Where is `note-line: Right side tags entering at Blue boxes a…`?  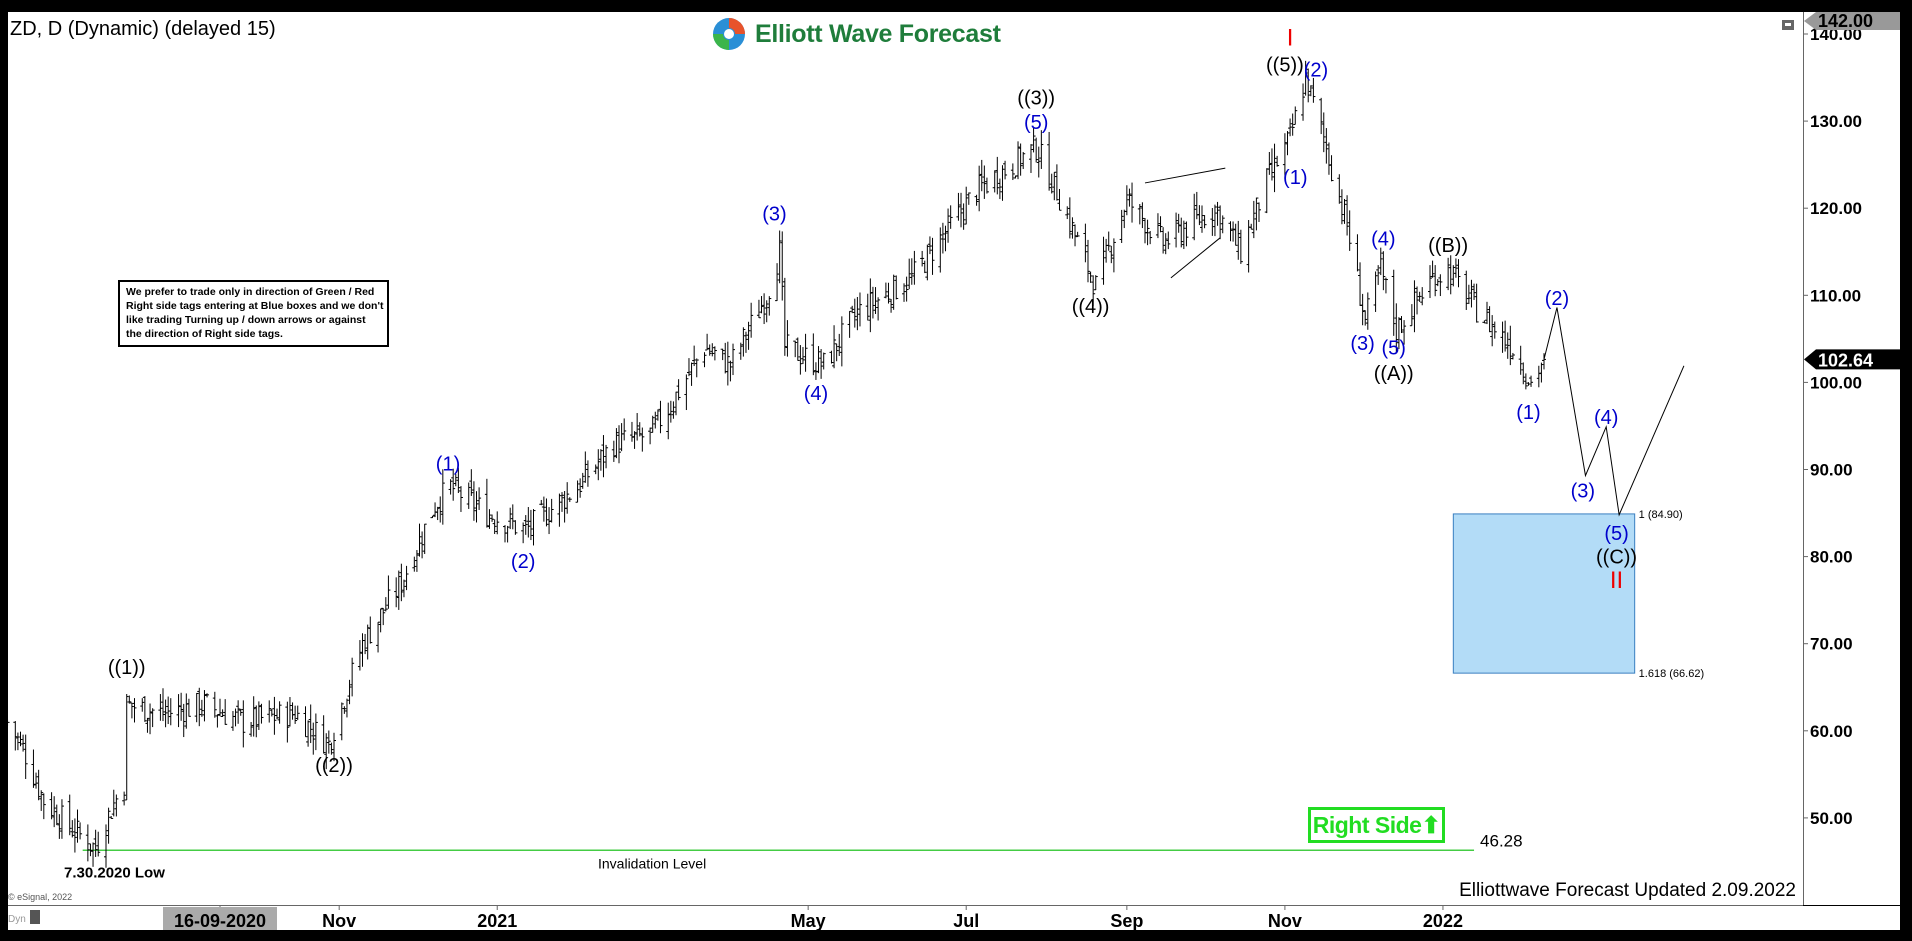 note-line: Right side tags entering at Blue boxes a… is located at coordinates (255, 306).